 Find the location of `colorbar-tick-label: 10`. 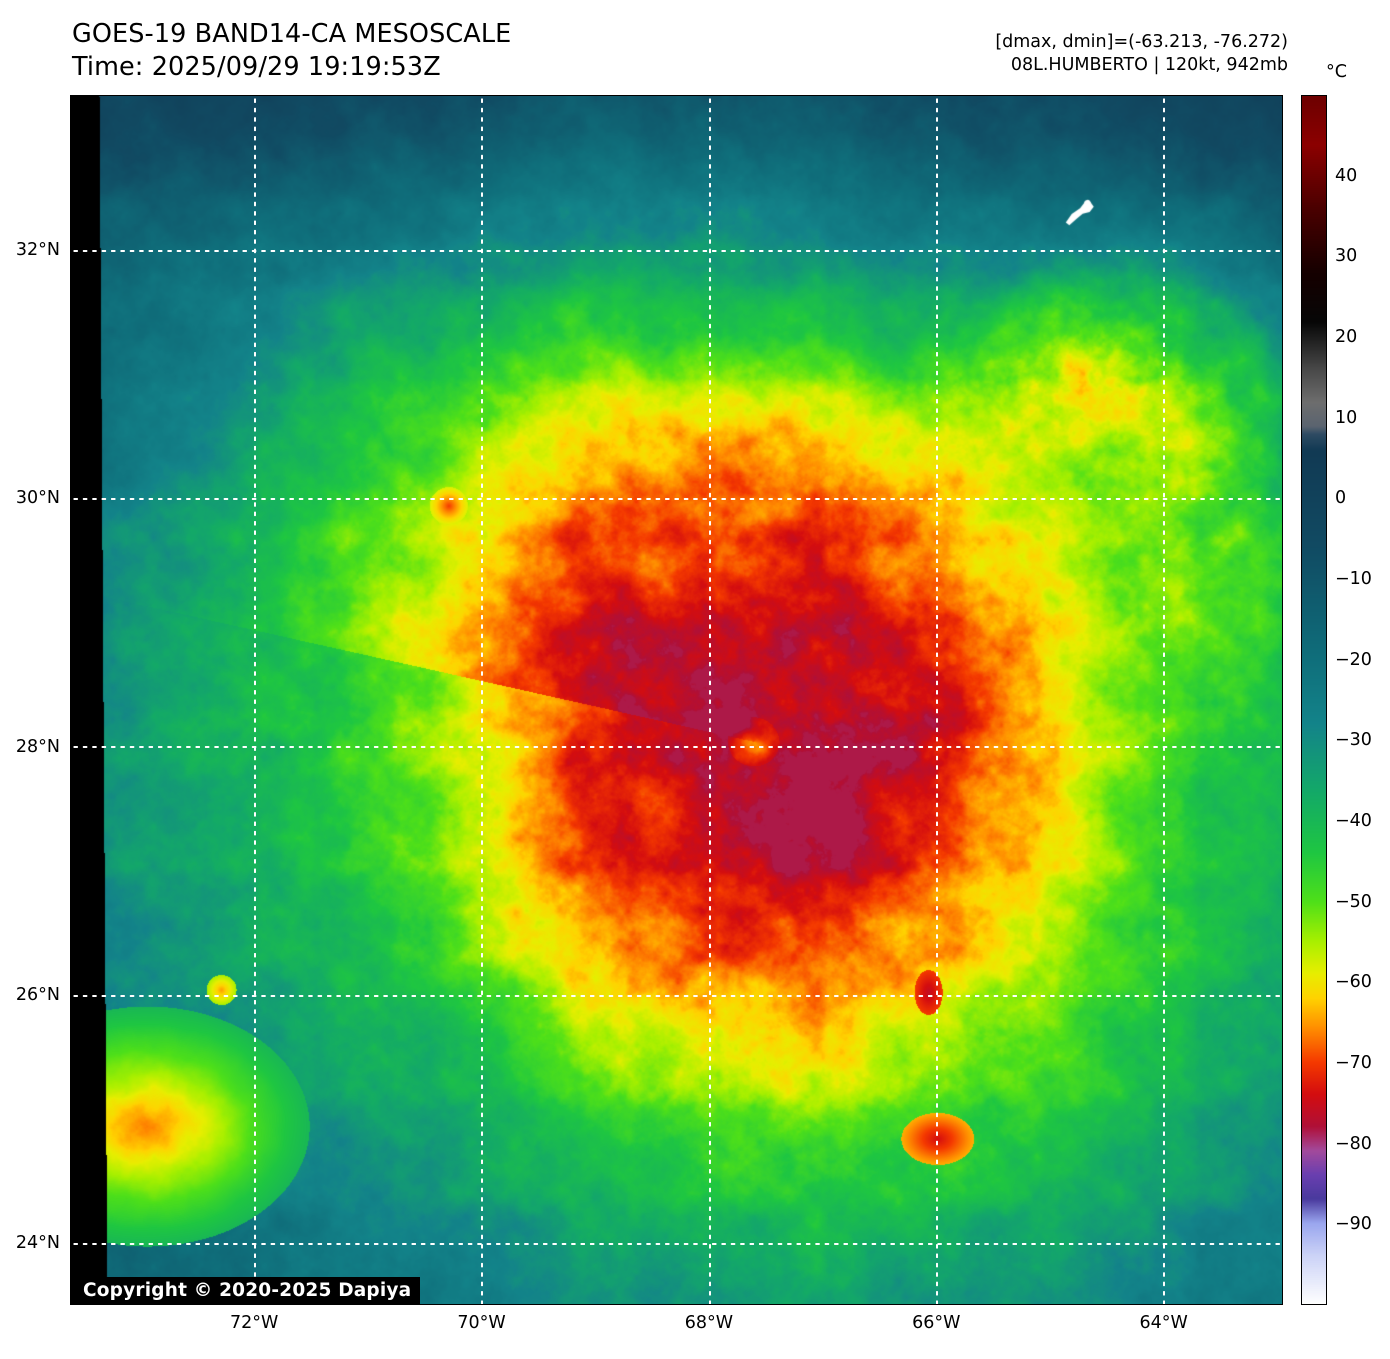

colorbar-tick-label: 10 is located at coordinates (1346, 417).